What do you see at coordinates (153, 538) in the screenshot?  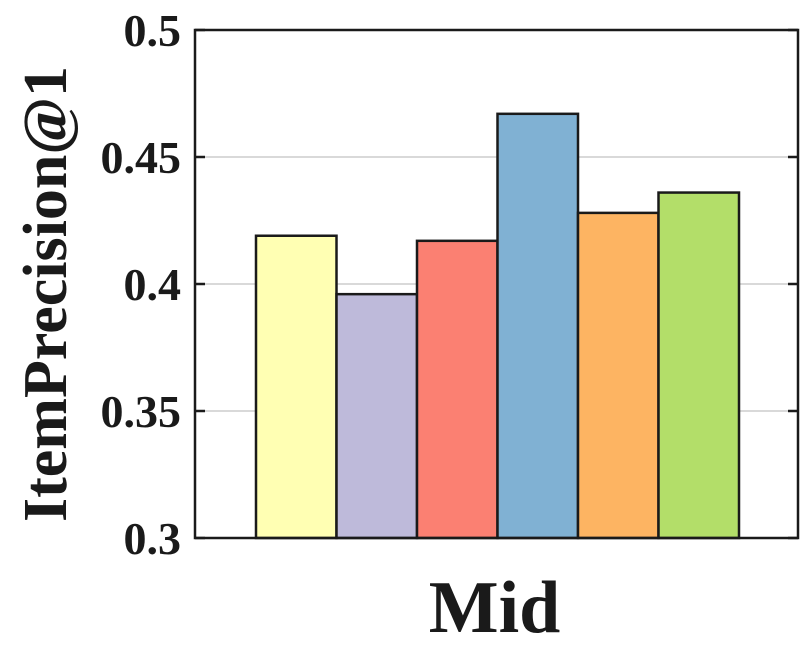 I see `y-tick-label: 0.3` at bounding box center [153, 538].